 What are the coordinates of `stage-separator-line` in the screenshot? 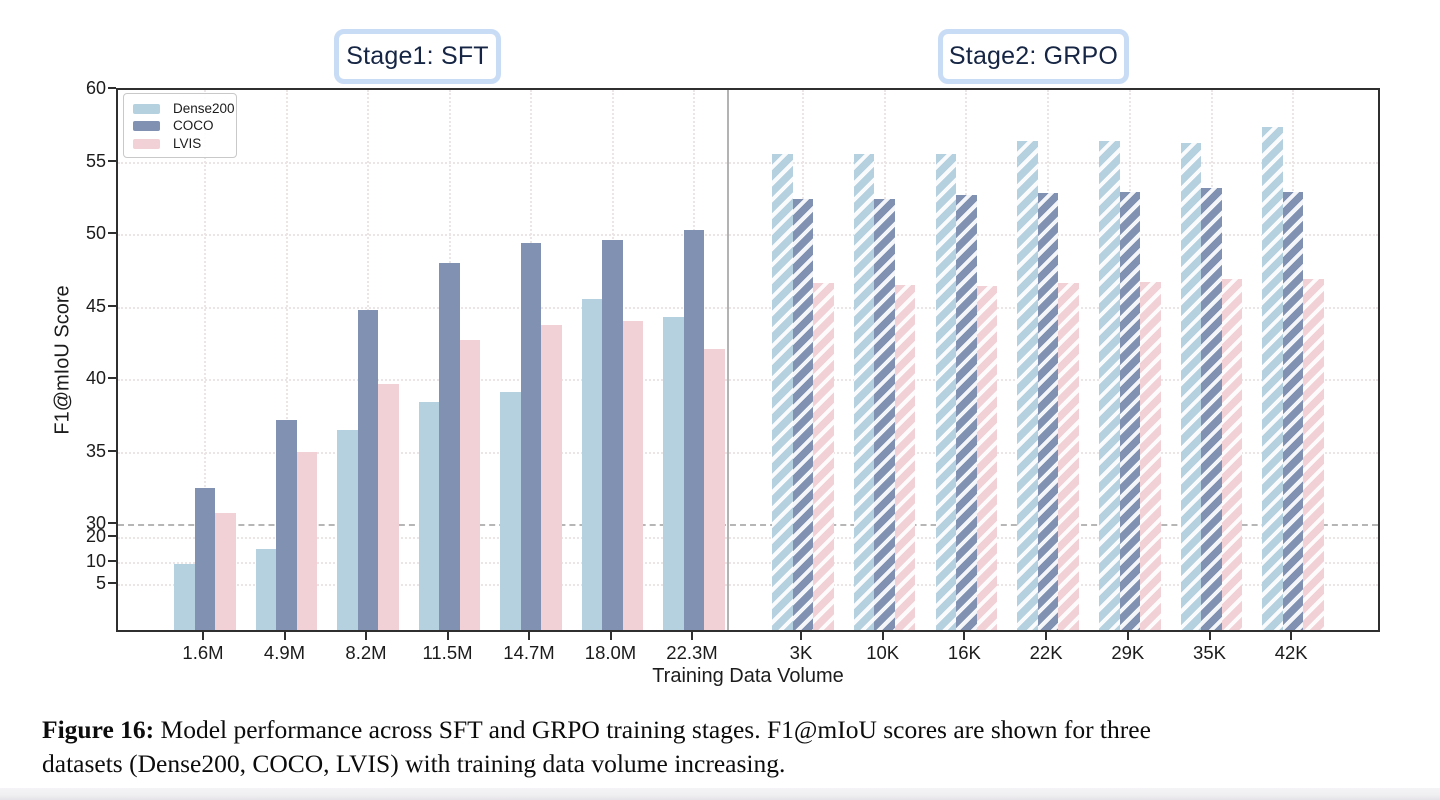 It's located at (728, 360).